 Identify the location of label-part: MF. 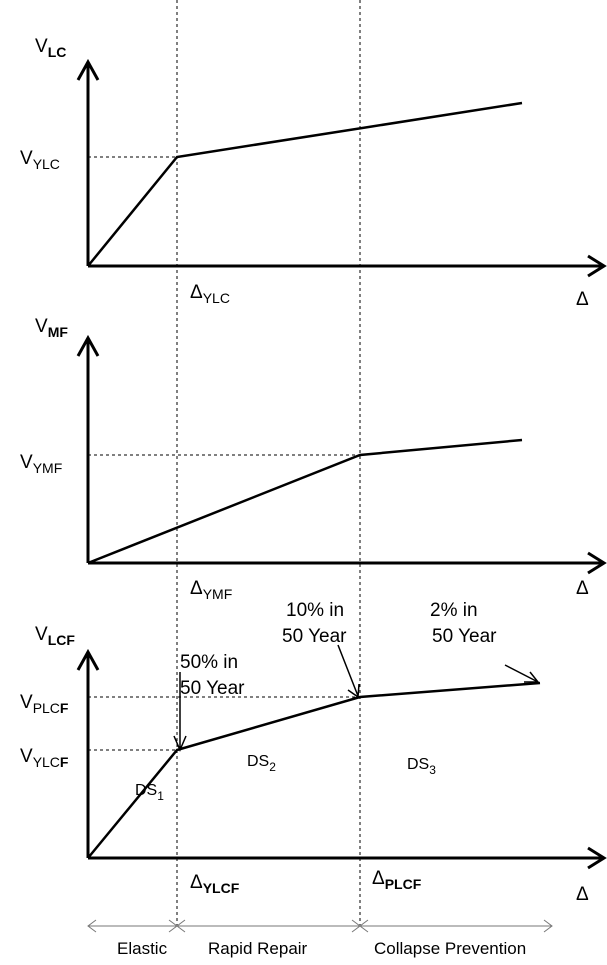
(58, 332).